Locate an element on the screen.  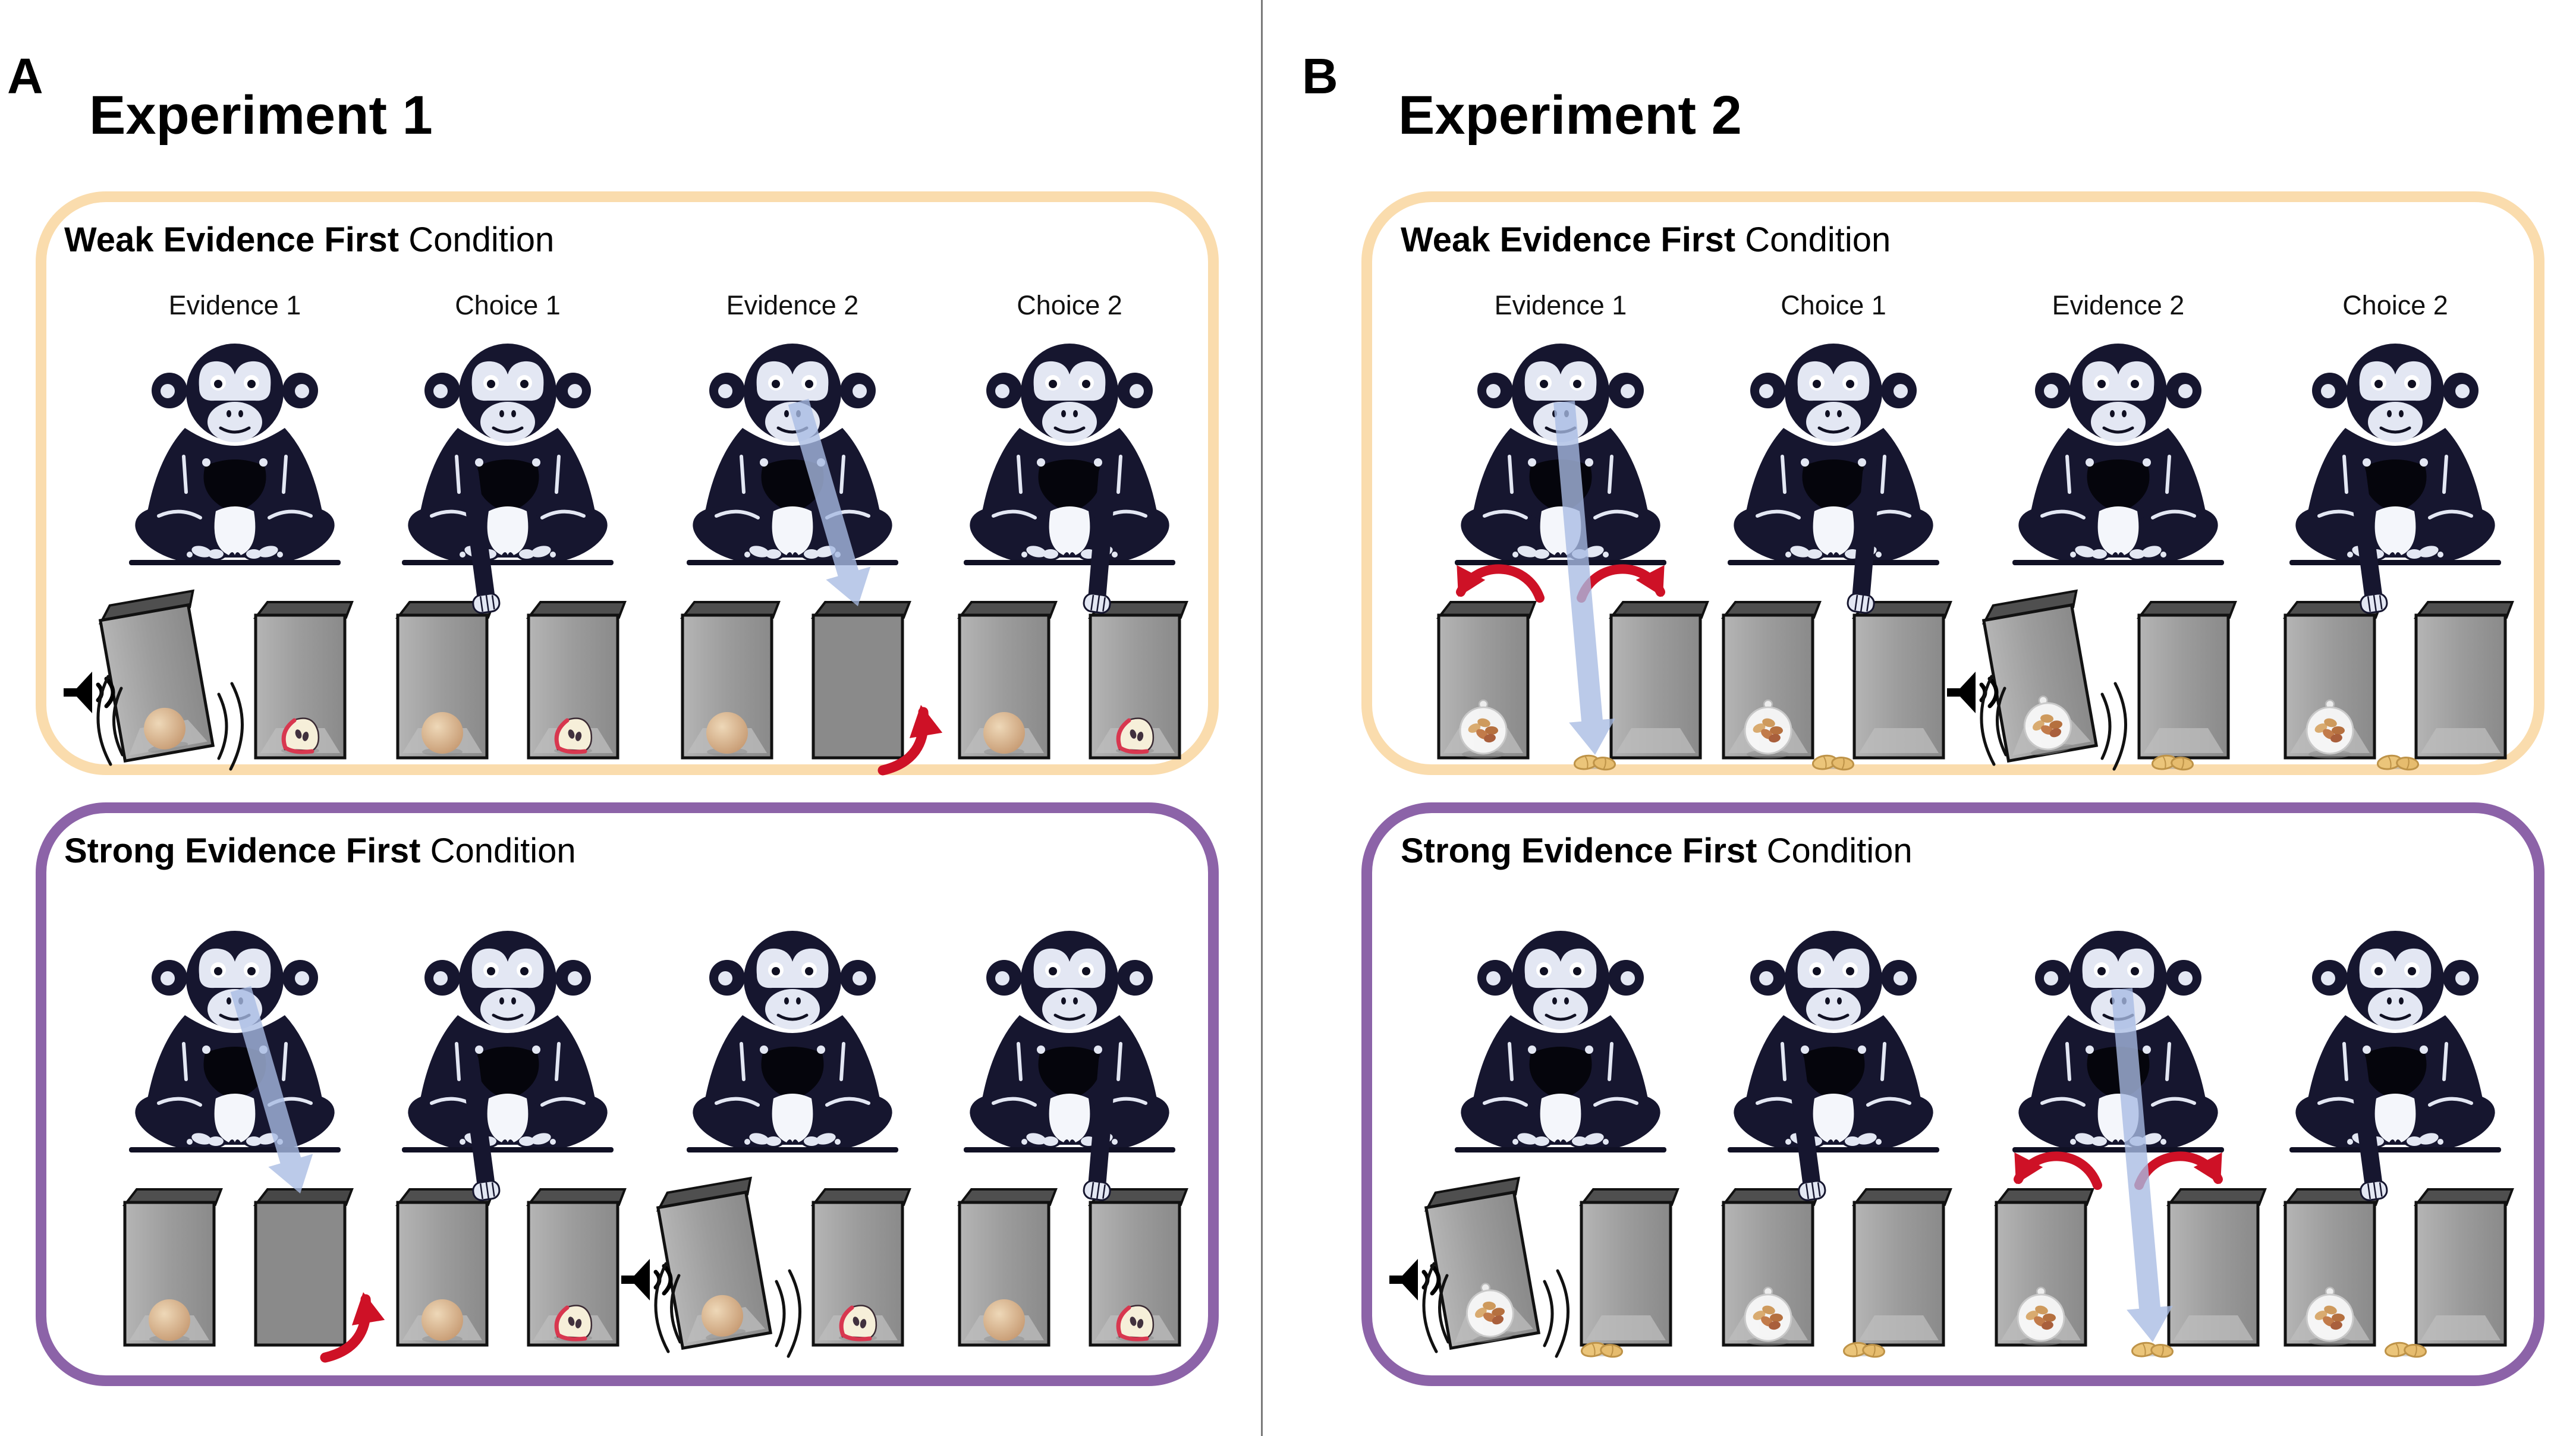
condition-title-b-weak: Weak Evidence First Condition is located at coordinates (1646, 240).